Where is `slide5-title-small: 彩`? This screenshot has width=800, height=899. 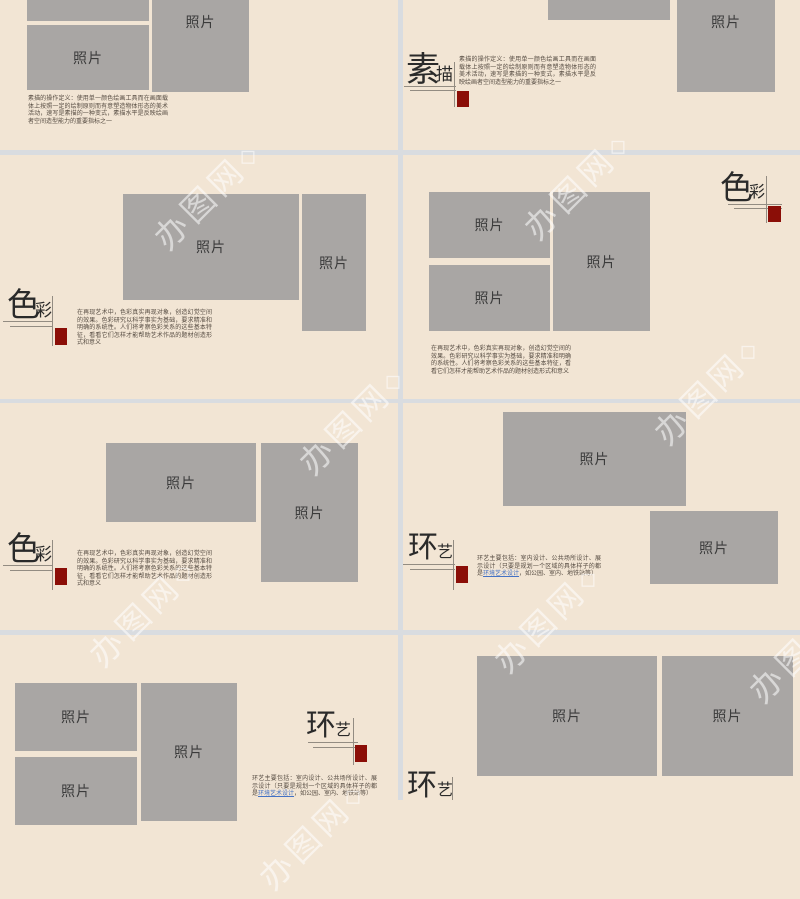
slide5-title-small: 彩 is located at coordinates (43, 554).